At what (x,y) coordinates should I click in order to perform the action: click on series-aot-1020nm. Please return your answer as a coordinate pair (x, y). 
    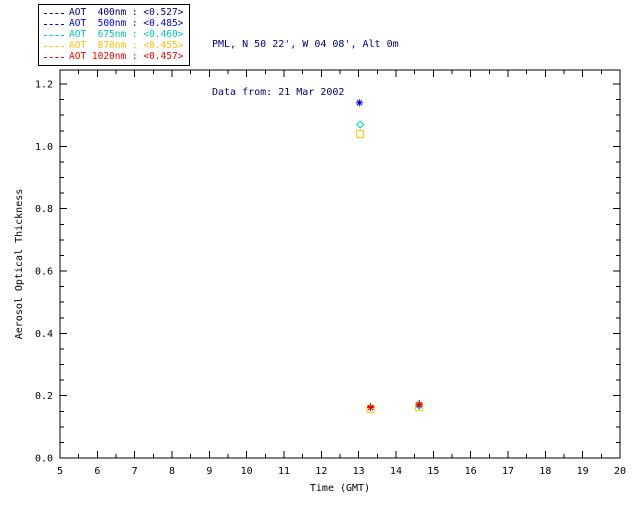
    Looking at the image, I should click on (395, 406).